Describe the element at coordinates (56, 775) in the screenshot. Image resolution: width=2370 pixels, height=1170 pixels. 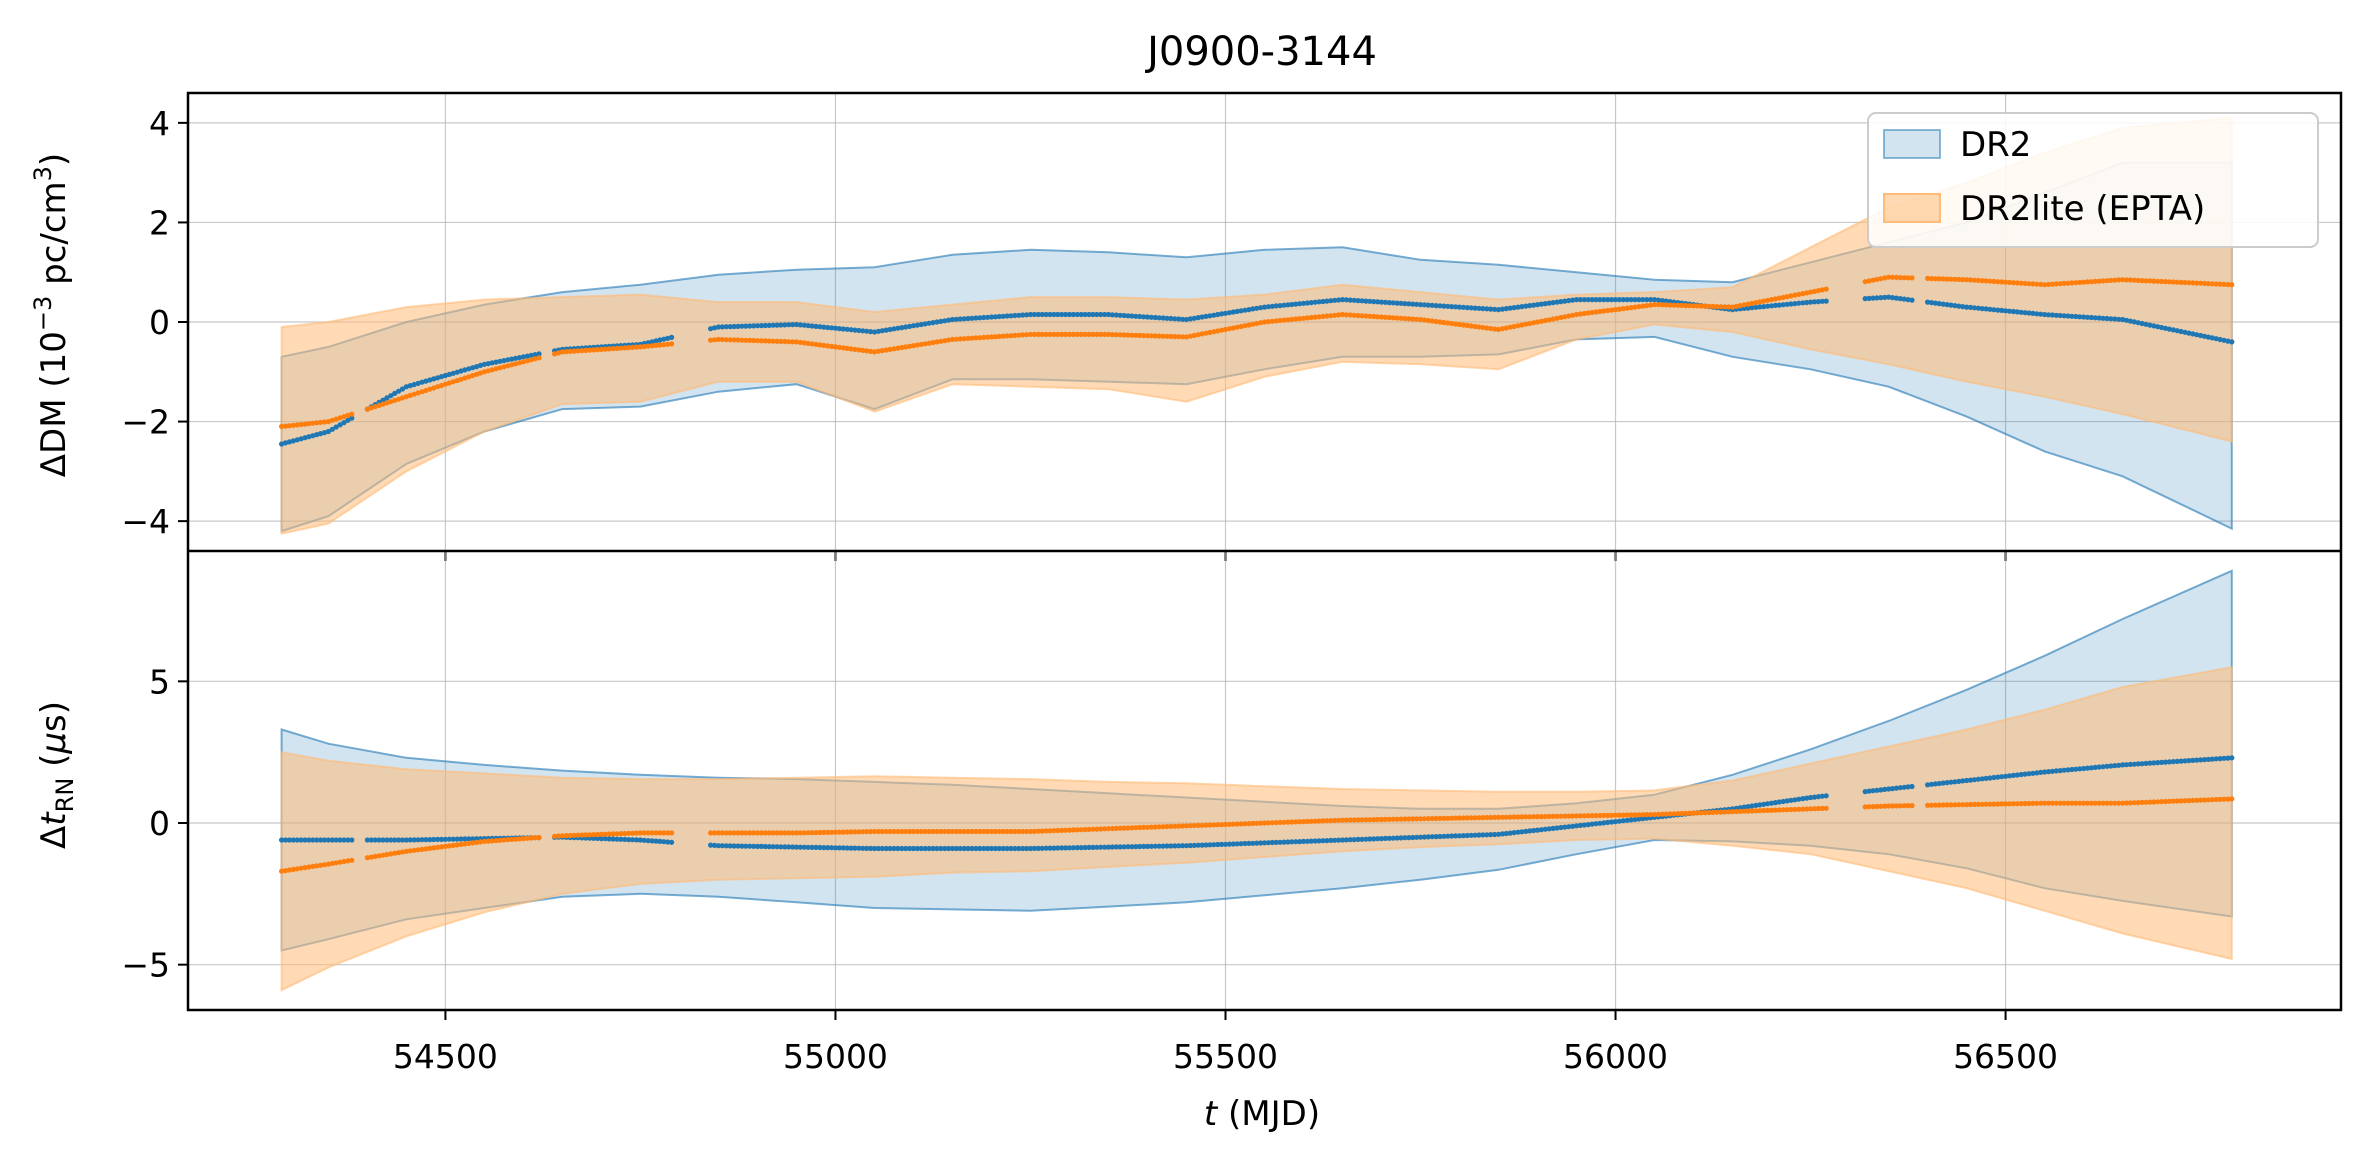
I see `rn-ylabel: ΔtRN (μs)` at that location.